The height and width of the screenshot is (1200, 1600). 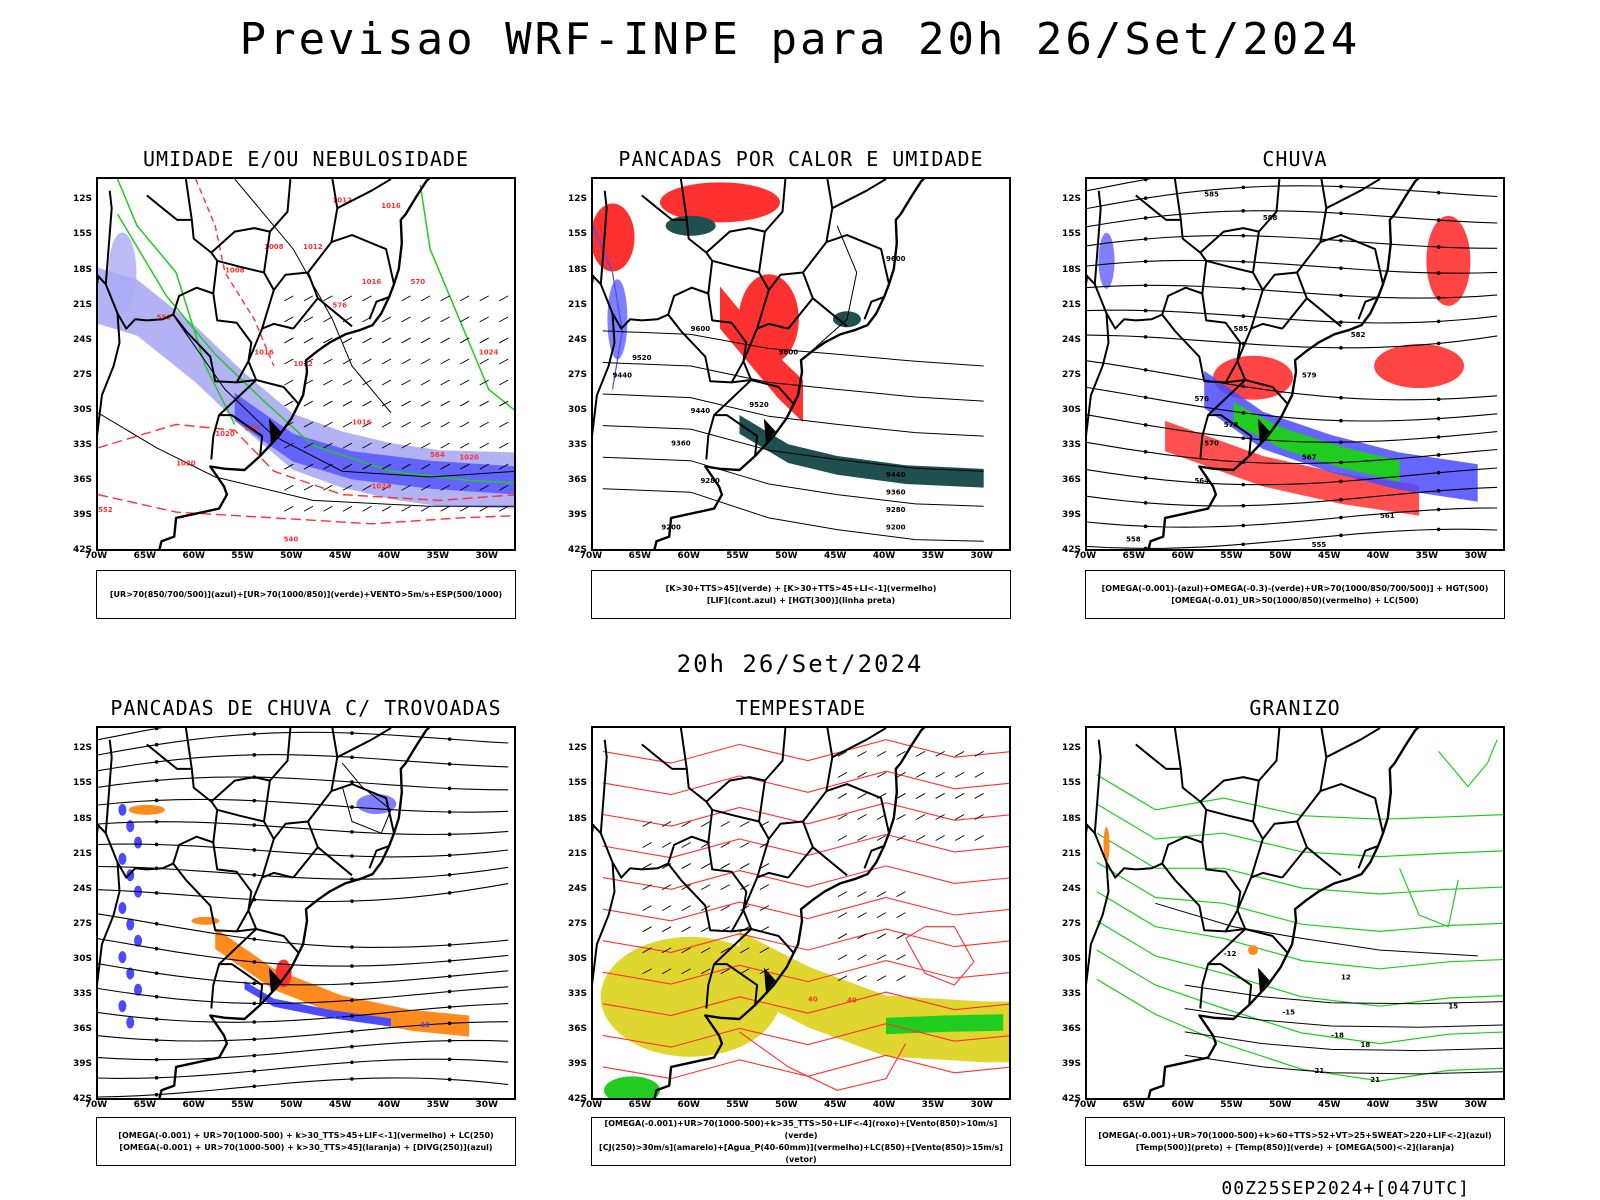 What do you see at coordinates (896, 510) in the screenshot?
I see `contour-label: 9280` at bounding box center [896, 510].